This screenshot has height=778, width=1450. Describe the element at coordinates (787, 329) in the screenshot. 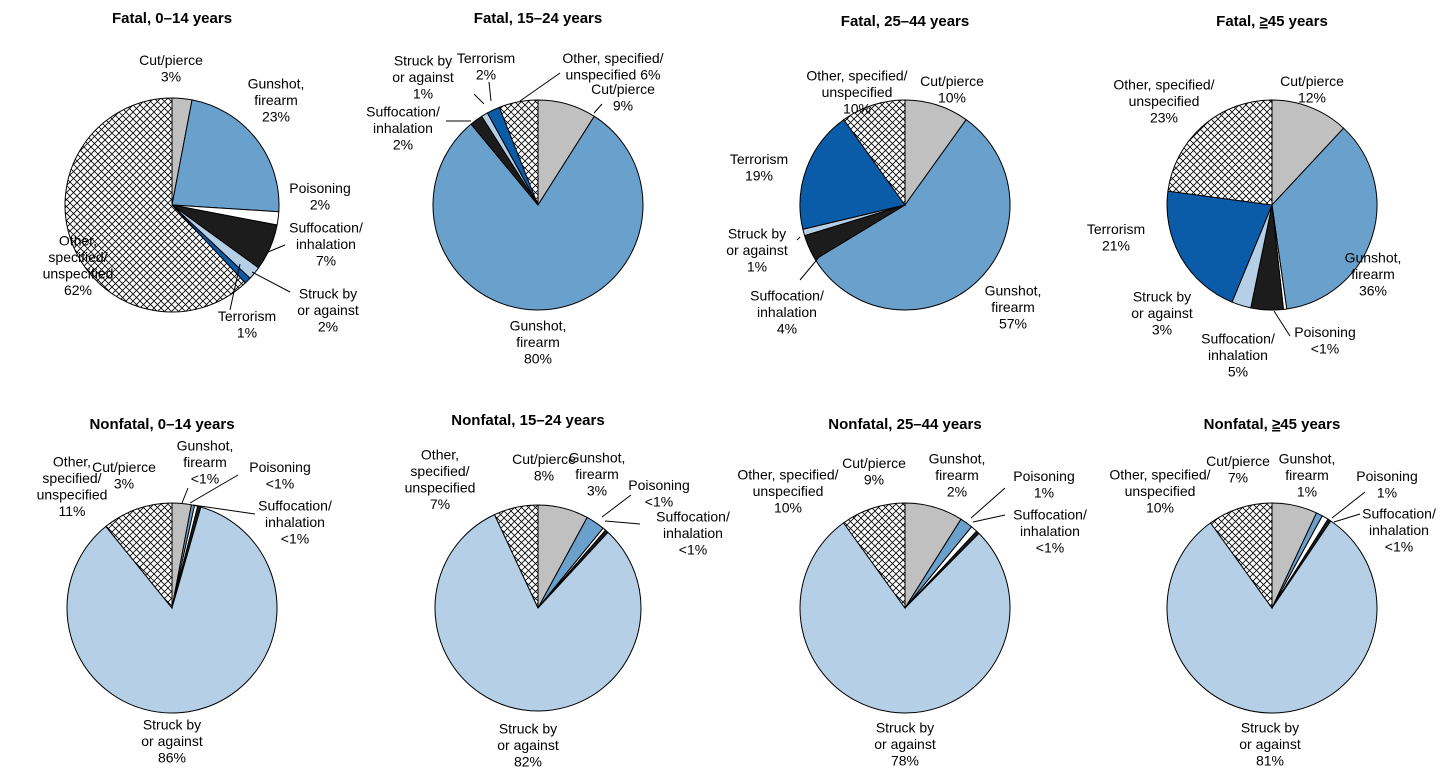

I see `slice-label-line: 4%` at that location.